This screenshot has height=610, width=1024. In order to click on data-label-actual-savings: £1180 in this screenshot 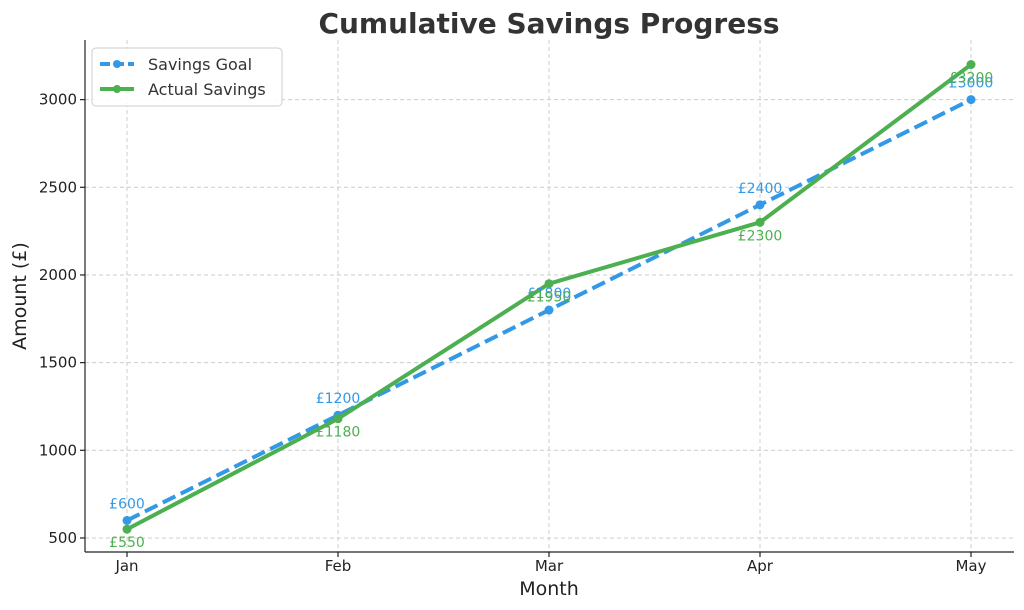, I will do `click(338, 433)`.